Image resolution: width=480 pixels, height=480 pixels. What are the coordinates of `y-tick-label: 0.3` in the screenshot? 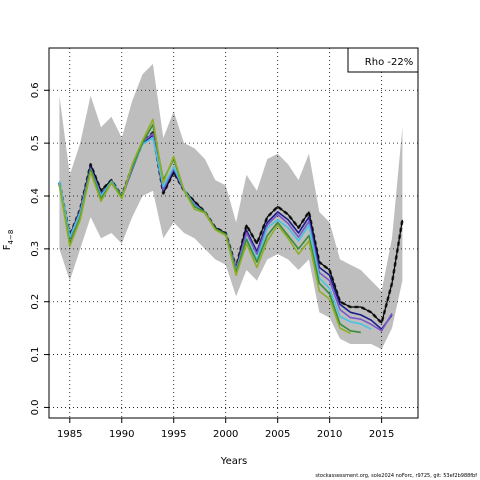 It's located at (35, 249).